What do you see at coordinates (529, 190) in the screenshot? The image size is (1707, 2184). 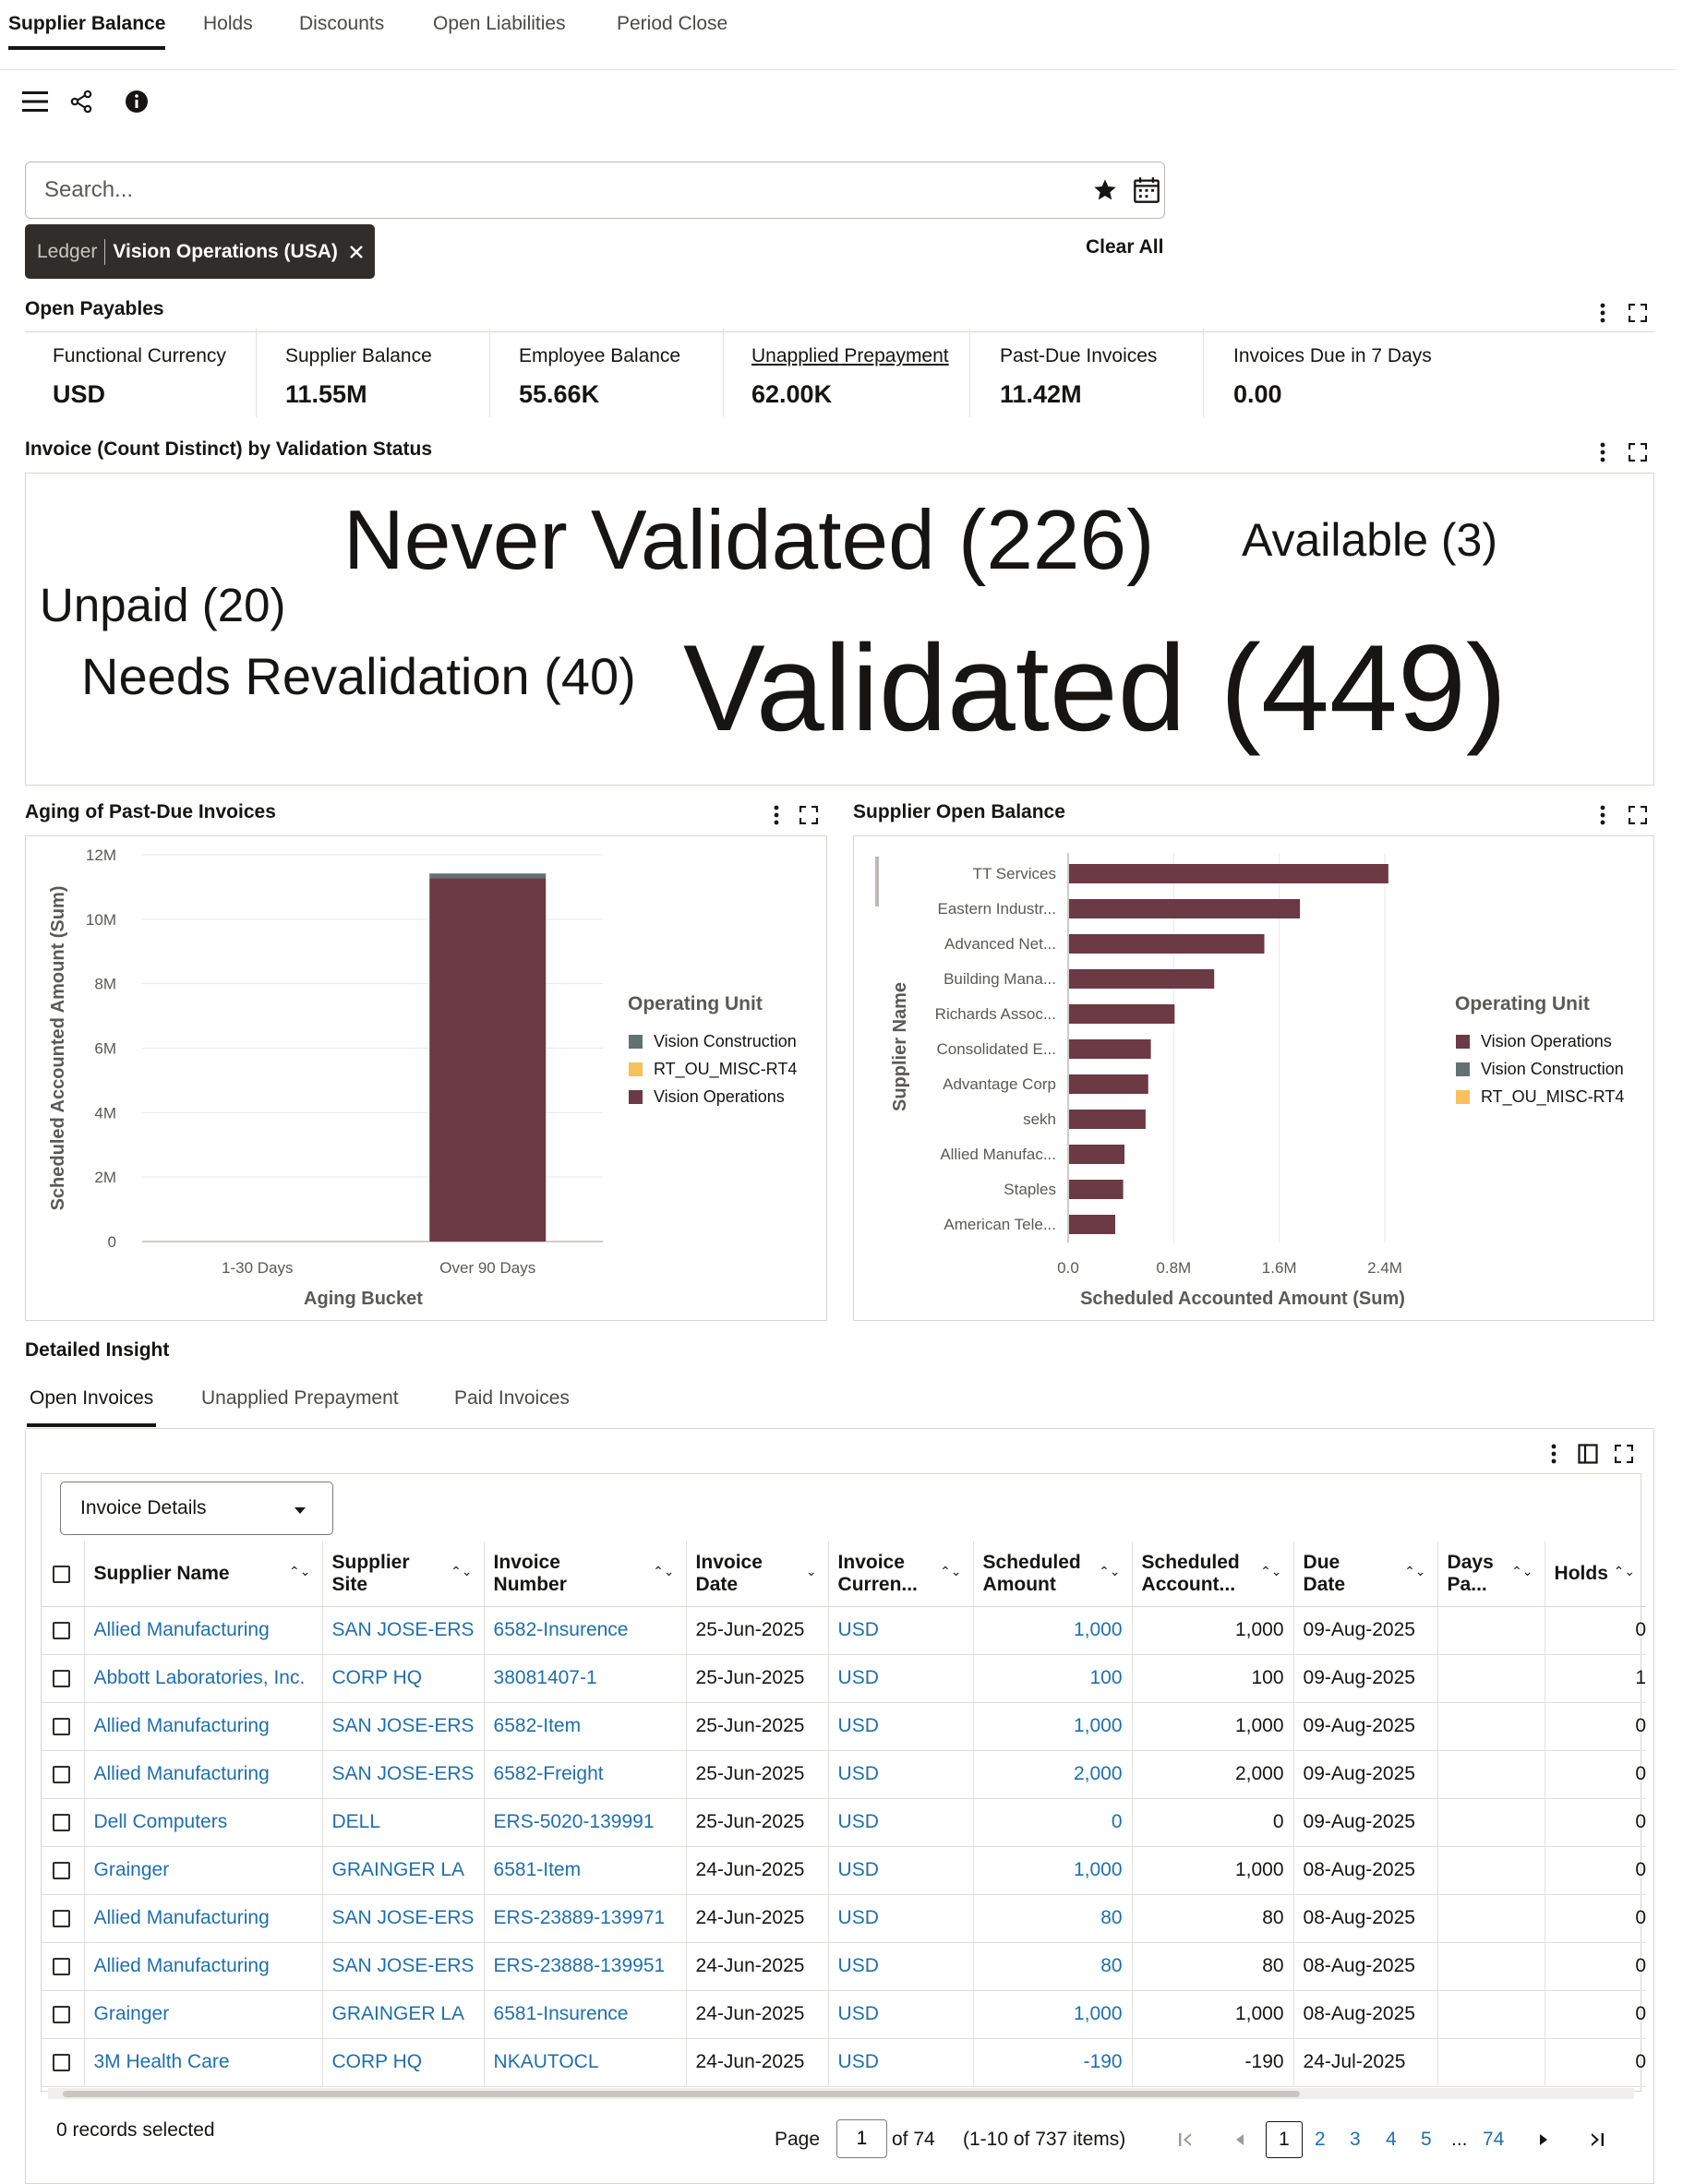 I see `search-input` at bounding box center [529, 190].